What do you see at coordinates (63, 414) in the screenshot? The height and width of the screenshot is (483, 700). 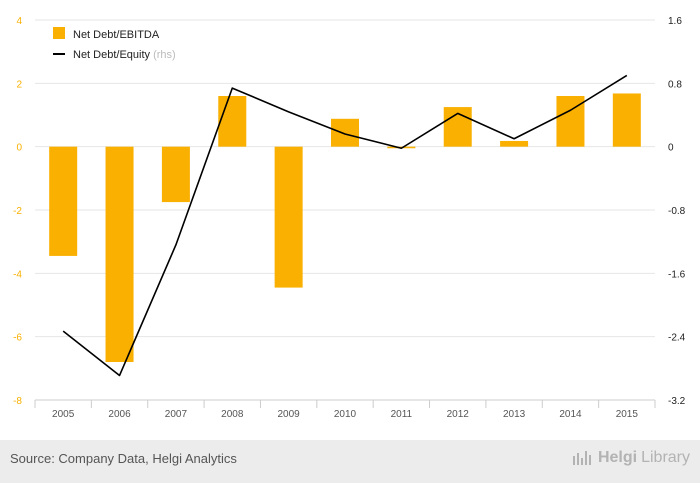 I see `x-tick-label: 2005` at bounding box center [63, 414].